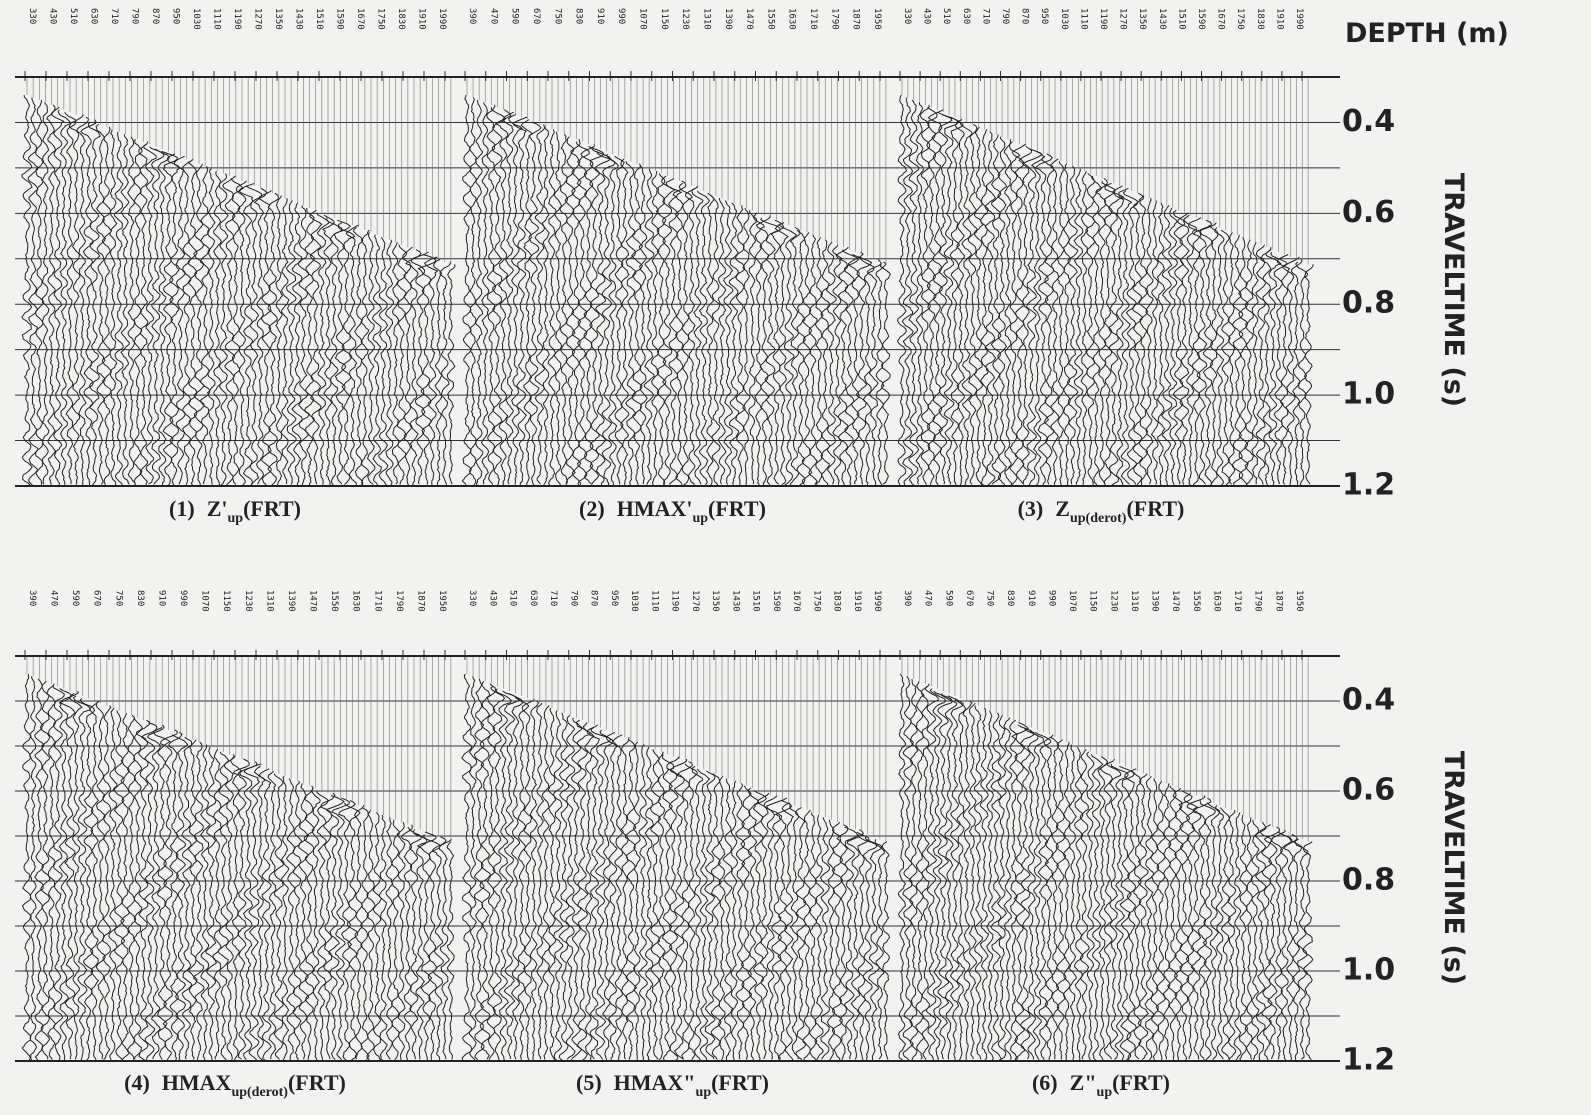  I want to click on panel-caption: (5) HMAX"up(FRT), so click(672, 1085).